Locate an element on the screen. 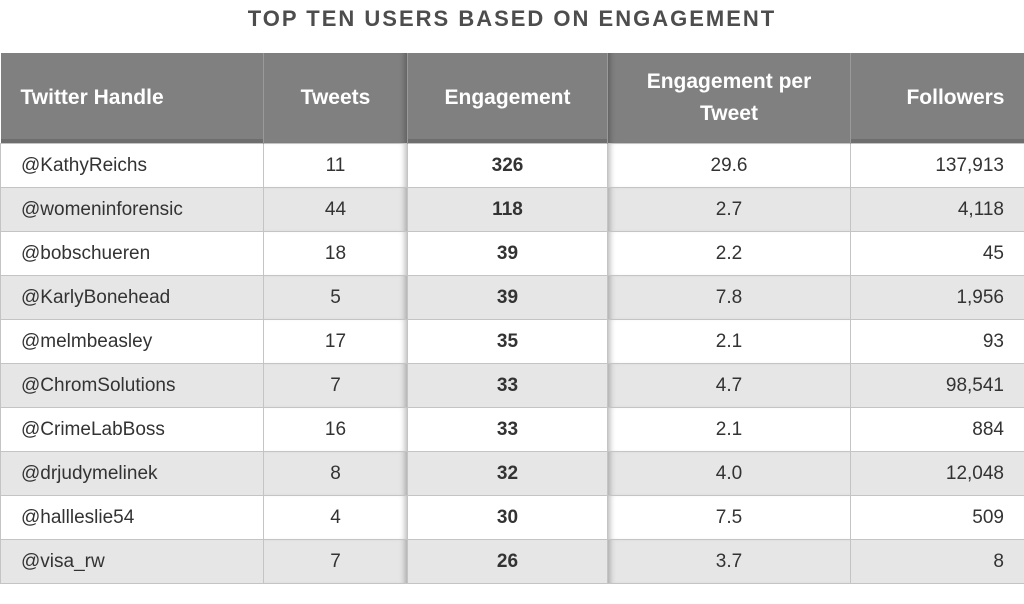 Image resolution: width=1024 pixels, height=604 pixels. cell-engagement-per-tweet: 7.8 is located at coordinates (729, 297).